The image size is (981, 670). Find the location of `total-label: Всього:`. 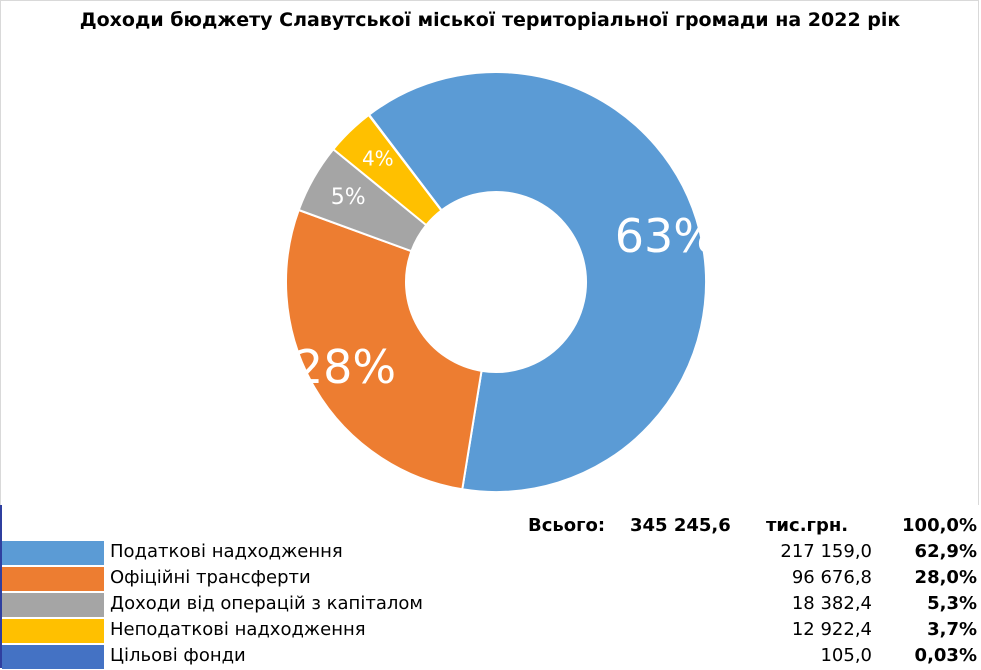

total-label: Всього: is located at coordinates (567, 525).